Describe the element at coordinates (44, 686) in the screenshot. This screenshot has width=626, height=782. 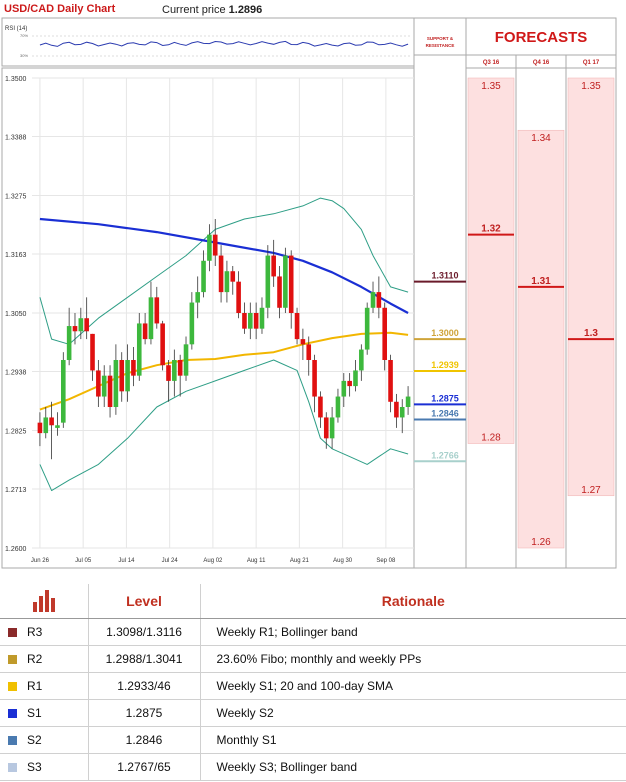
I see `level-name-cell: R1` at that location.